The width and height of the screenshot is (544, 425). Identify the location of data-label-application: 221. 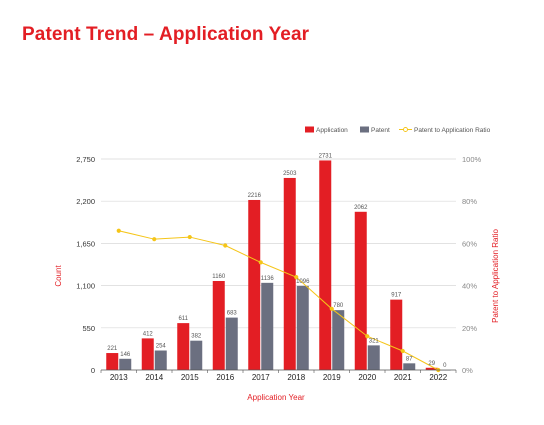
(112, 349).